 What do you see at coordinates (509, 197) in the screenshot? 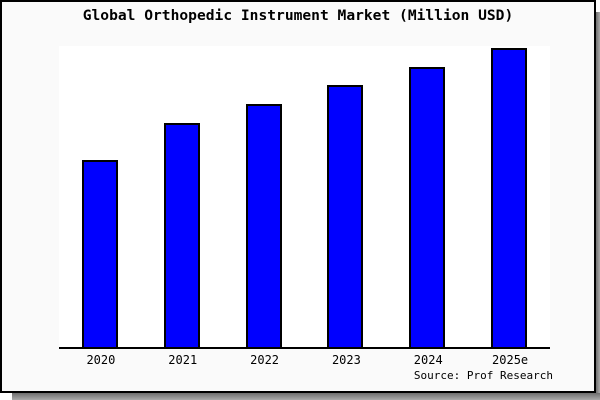
I see `bar-2025e` at bounding box center [509, 197].